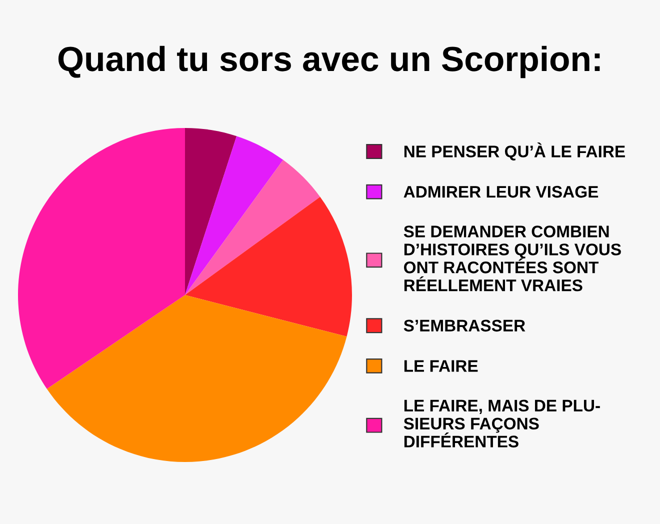  What do you see at coordinates (502, 424) in the screenshot?
I see `legend-label: LE FAIRE, MAIS DE PLU- SIEURS FAÇONS DIFFÉRENTES` at bounding box center [502, 424].